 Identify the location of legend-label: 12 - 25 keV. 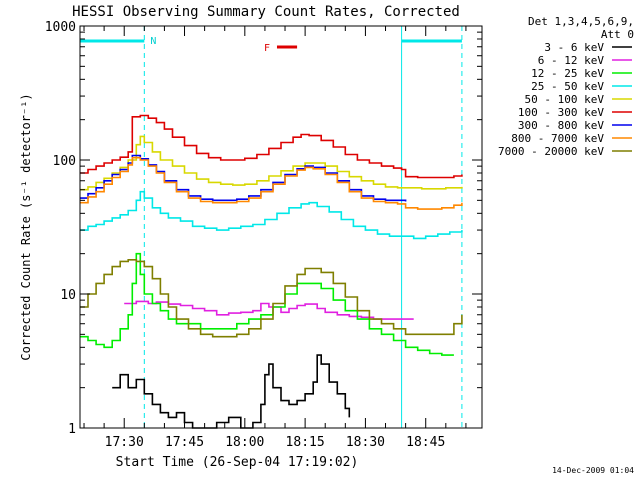
(567, 73).